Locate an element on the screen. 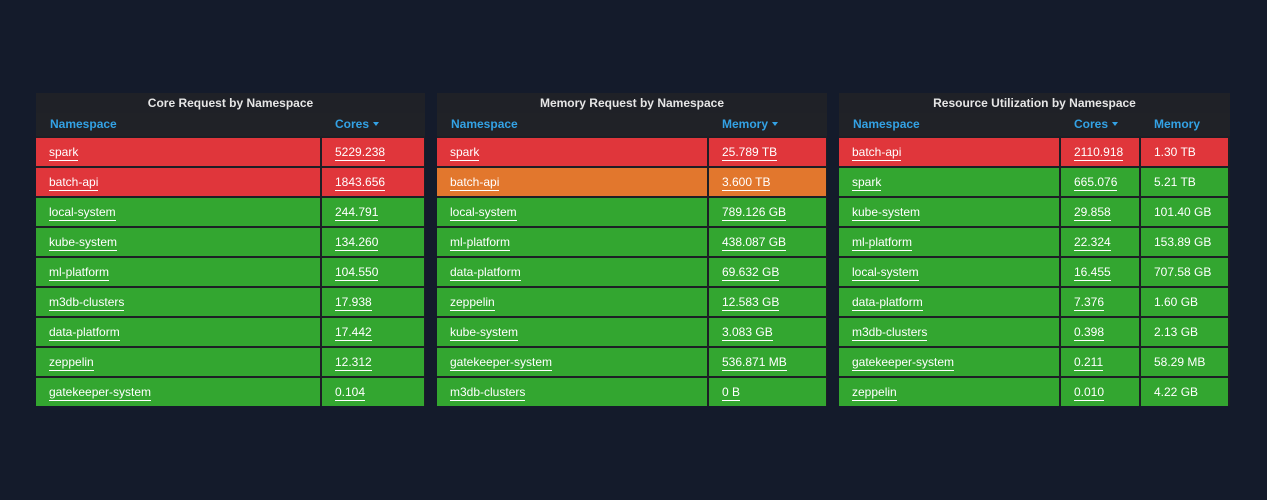 This screenshot has width=1267, height=500. value-cell: 104.550 is located at coordinates (373, 272).